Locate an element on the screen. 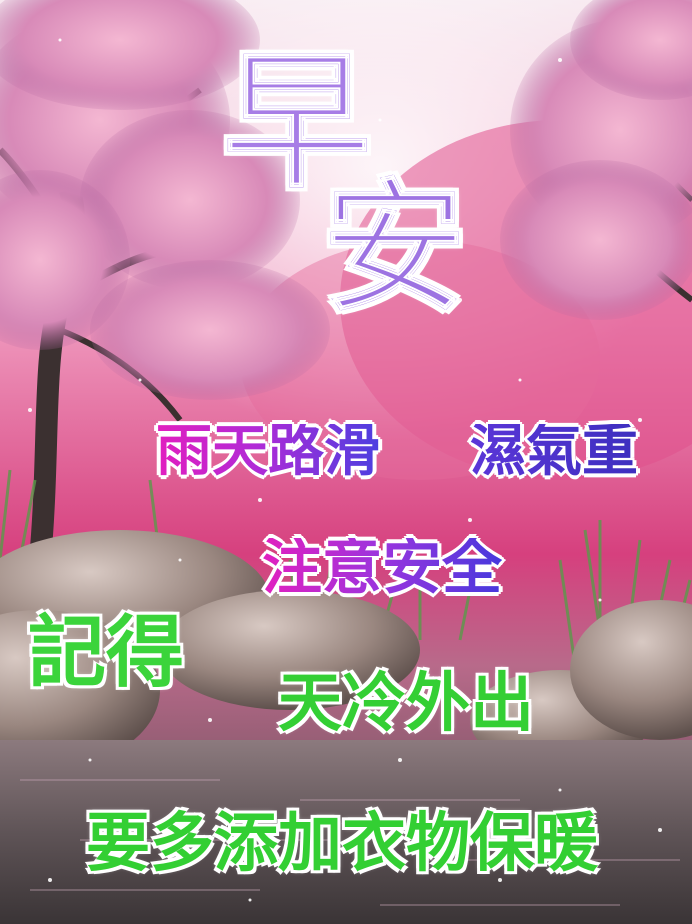  rain-road-text: 雨天路滑 is located at coordinates (268, 451).